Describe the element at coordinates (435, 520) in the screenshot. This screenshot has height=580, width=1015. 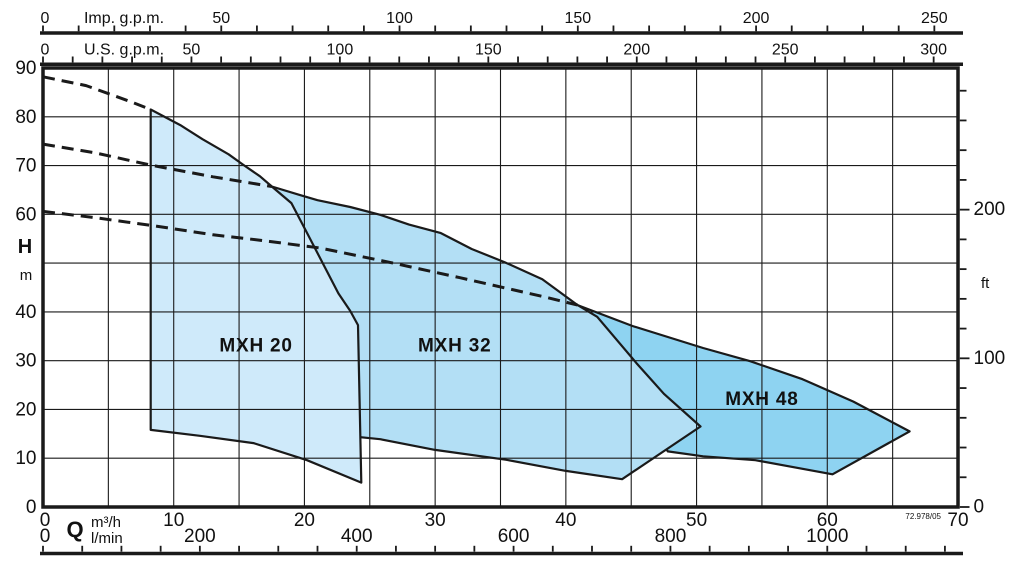
I see `q-m3h-tick-label: 30` at that location.